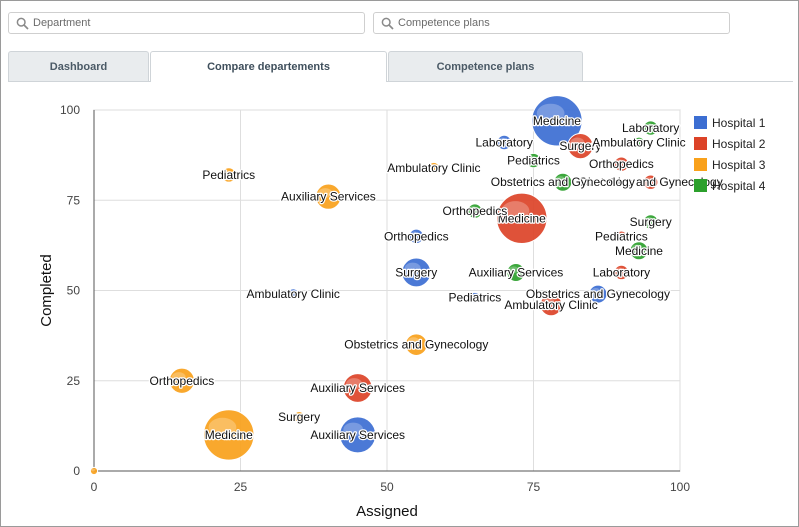 The width and height of the screenshot is (799, 527). Describe the element at coordinates (74, 381) in the screenshot. I see `y-tick-label: 25` at that location.